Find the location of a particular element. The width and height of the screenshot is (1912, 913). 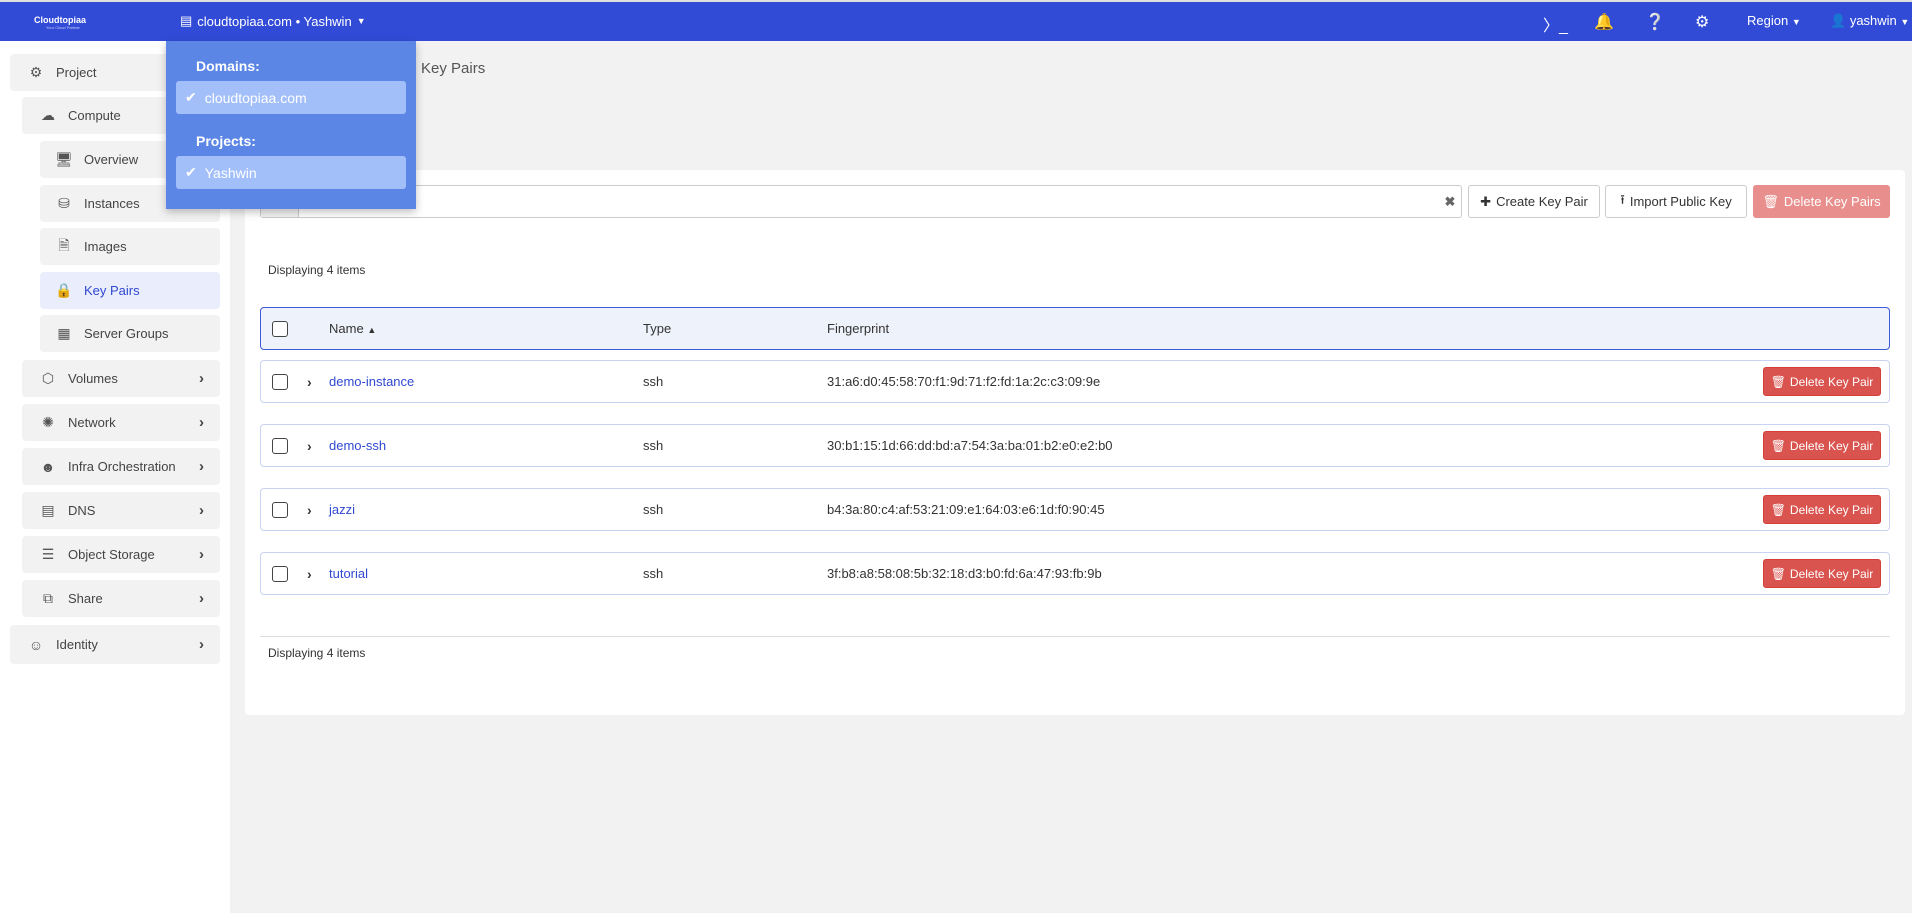

sidebar-item-server-groups: ▦ Server Groups is located at coordinates (130, 333).